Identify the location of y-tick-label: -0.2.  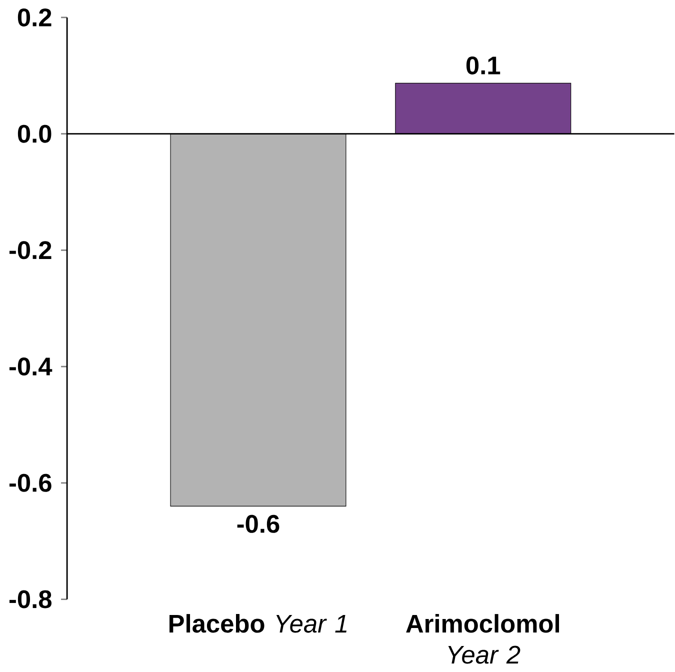
(30, 250).